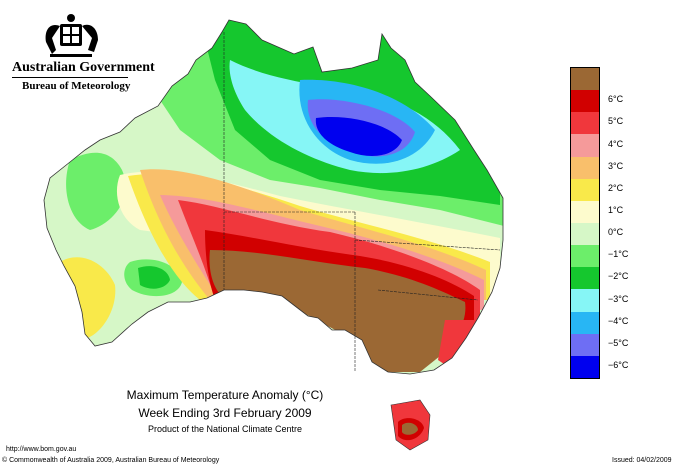 The height and width of the screenshot is (467, 680). Describe the element at coordinates (225, 429) in the screenshot. I see `map-subtitle: Product of the National Climate Centre` at that location.